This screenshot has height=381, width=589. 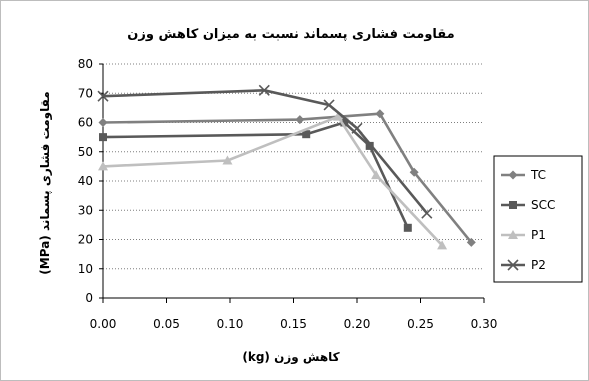 I want to click on x-tick-label: 0.05, so click(x=166, y=324).